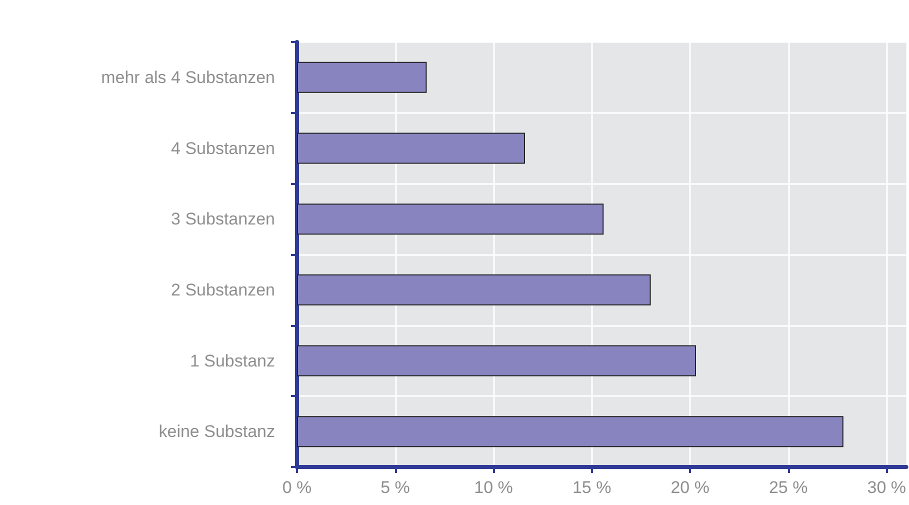 The image size is (909, 505). What do you see at coordinates (493, 487) in the screenshot?
I see `x-tick-label: 10 %` at bounding box center [493, 487].